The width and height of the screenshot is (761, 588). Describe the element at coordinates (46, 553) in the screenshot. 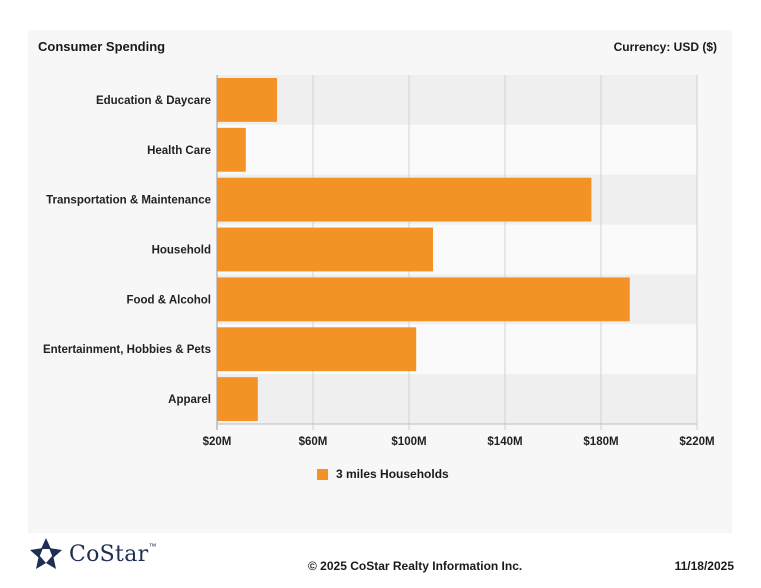

I see `costar-star-icon` at that location.